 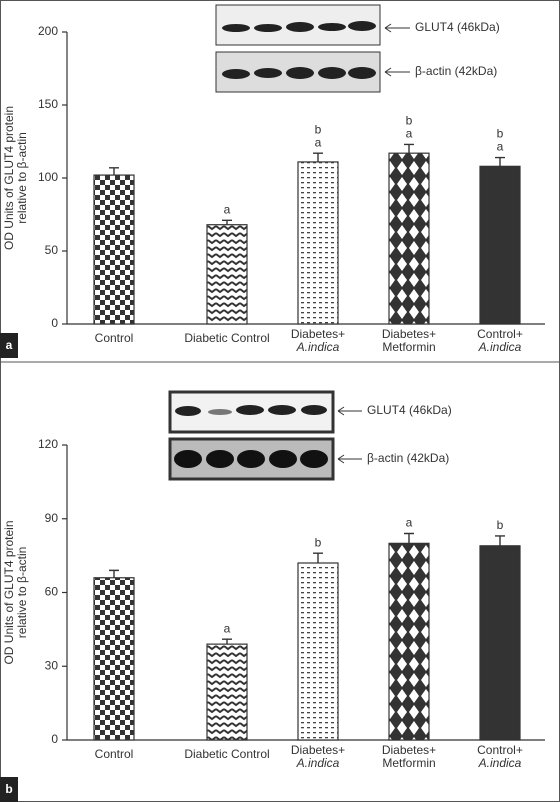 I want to click on y-tick-label: 60, so click(x=52, y=592).